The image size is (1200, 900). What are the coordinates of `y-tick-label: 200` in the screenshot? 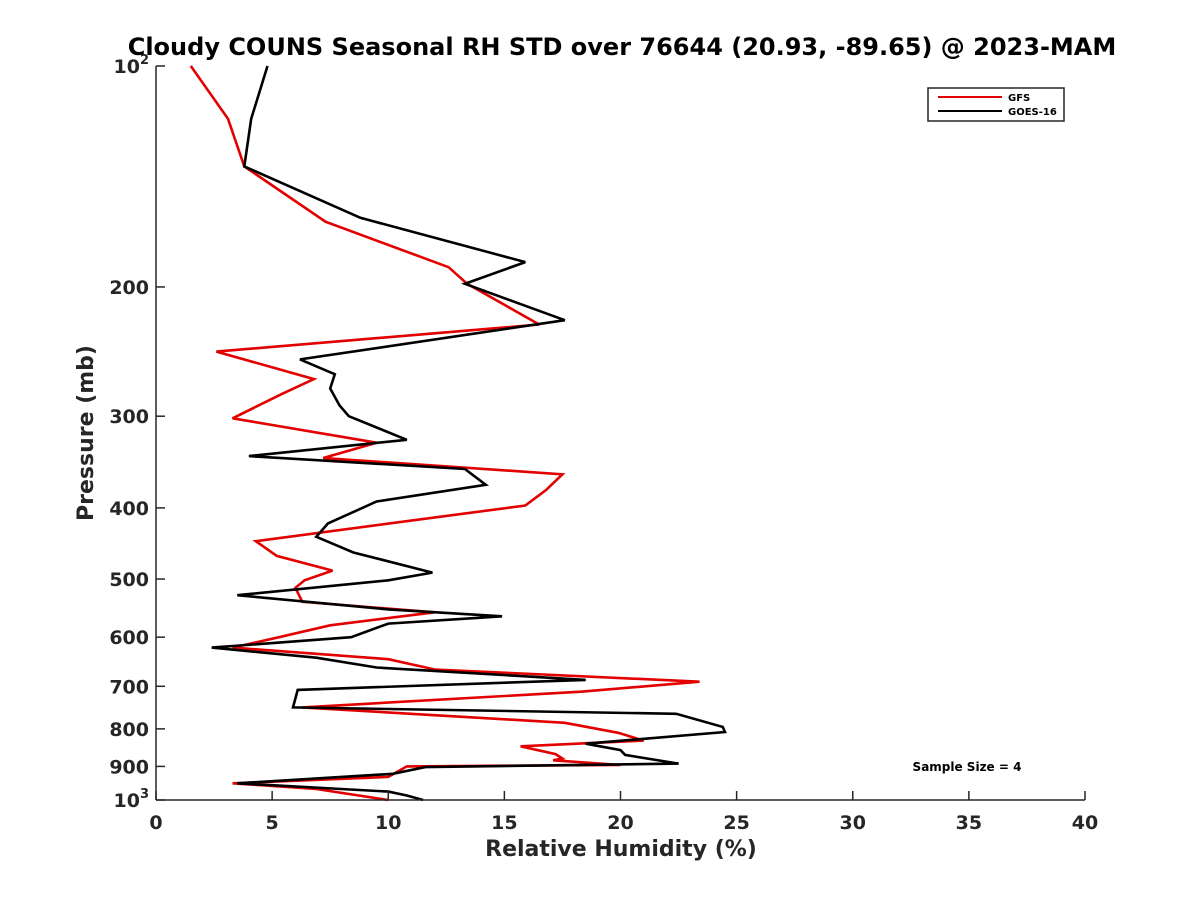 It's located at (129, 288).